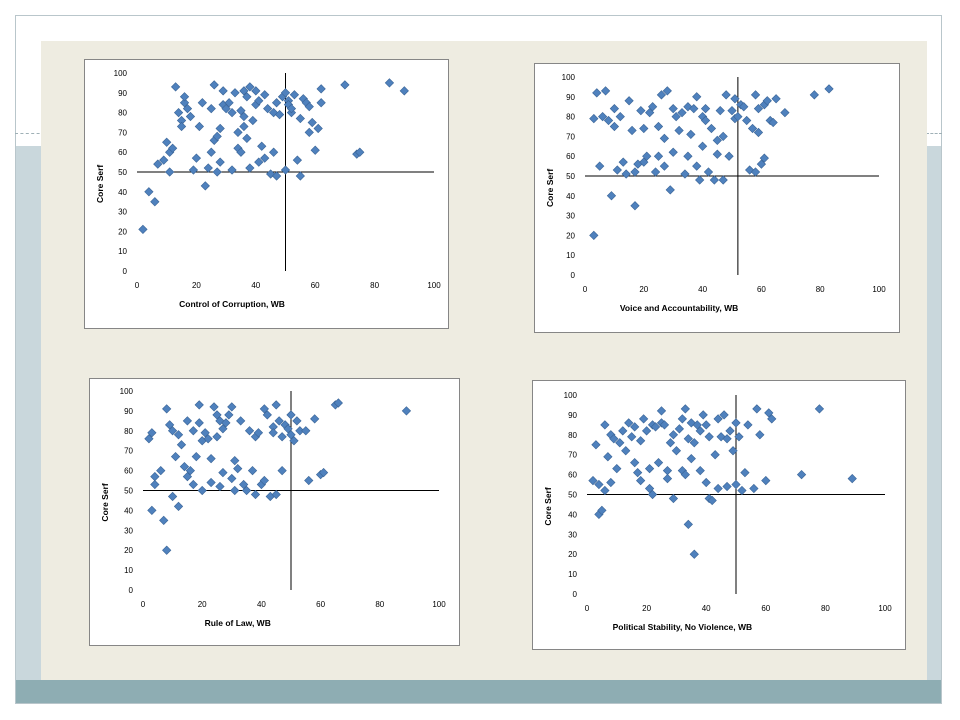 This screenshot has width=960, height=720. What do you see at coordinates (570, 255) in the screenshot?
I see `y-tick-label: 10` at bounding box center [570, 255].